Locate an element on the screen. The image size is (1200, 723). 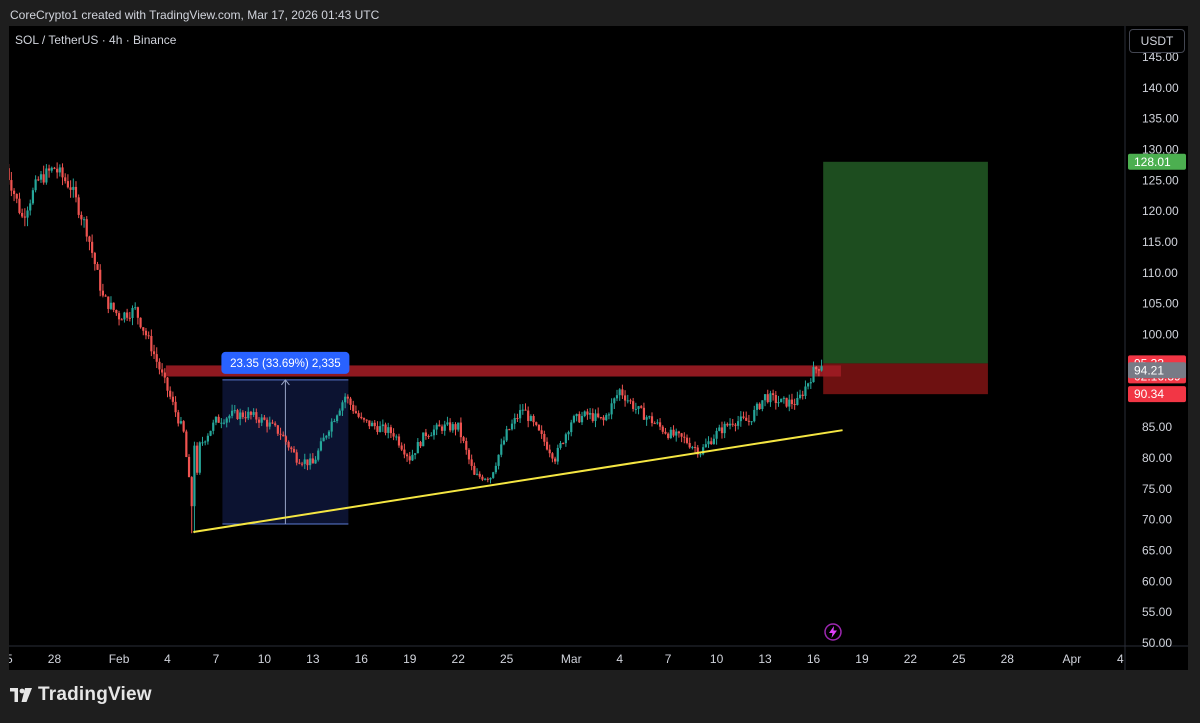
y-tick-label: 85.00 is located at coordinates (1157, 427).